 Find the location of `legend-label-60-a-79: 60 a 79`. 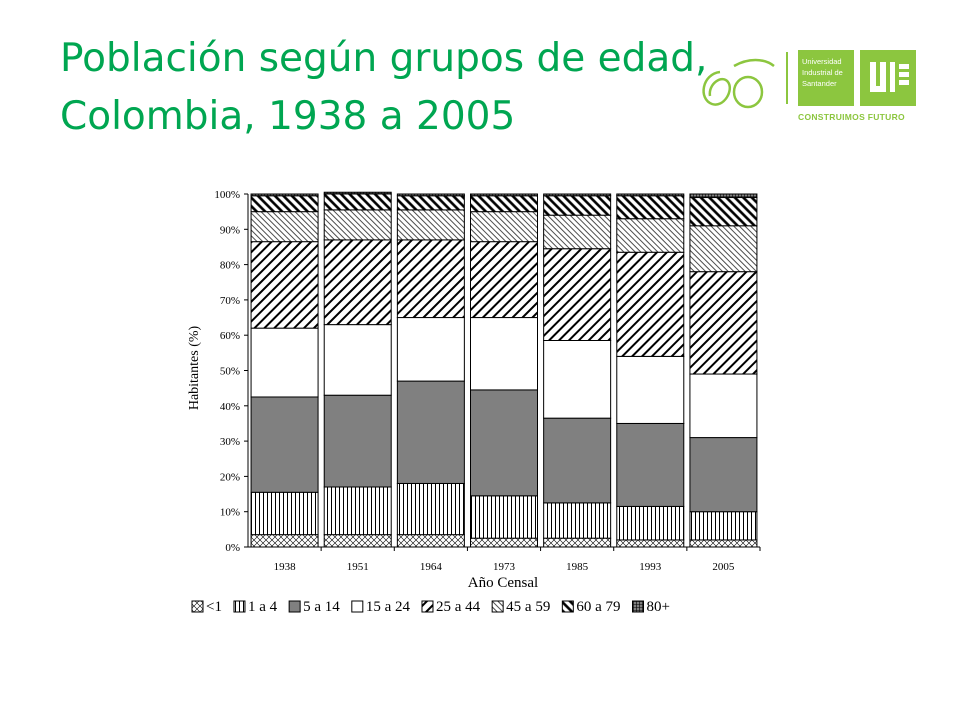

legend-label-60-a-79: 60 a 79 is located at coordinates (598, 607).